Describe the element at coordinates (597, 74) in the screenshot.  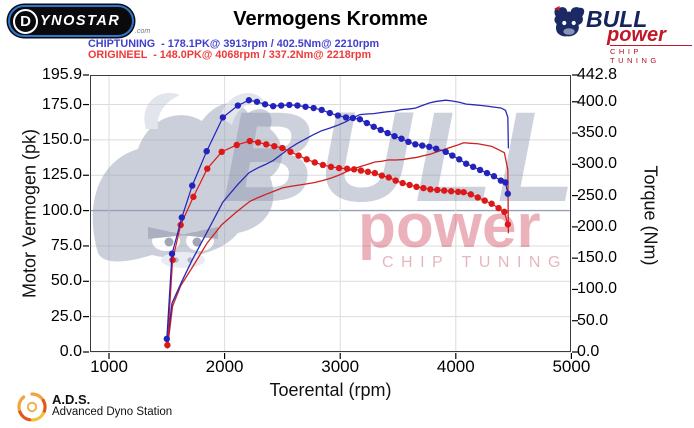
I see `y-right-tick-label: 442.8` at that location.